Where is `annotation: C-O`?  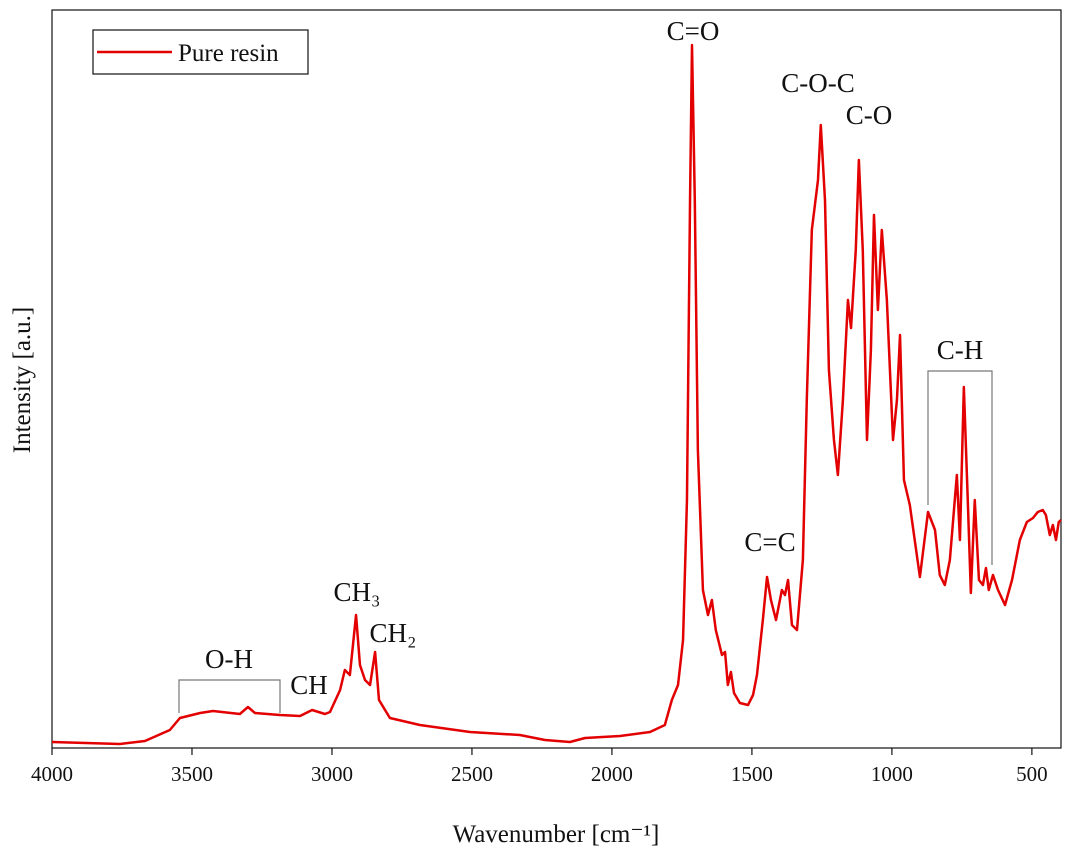 annotation: C-O is located at coordinates (869, 115).